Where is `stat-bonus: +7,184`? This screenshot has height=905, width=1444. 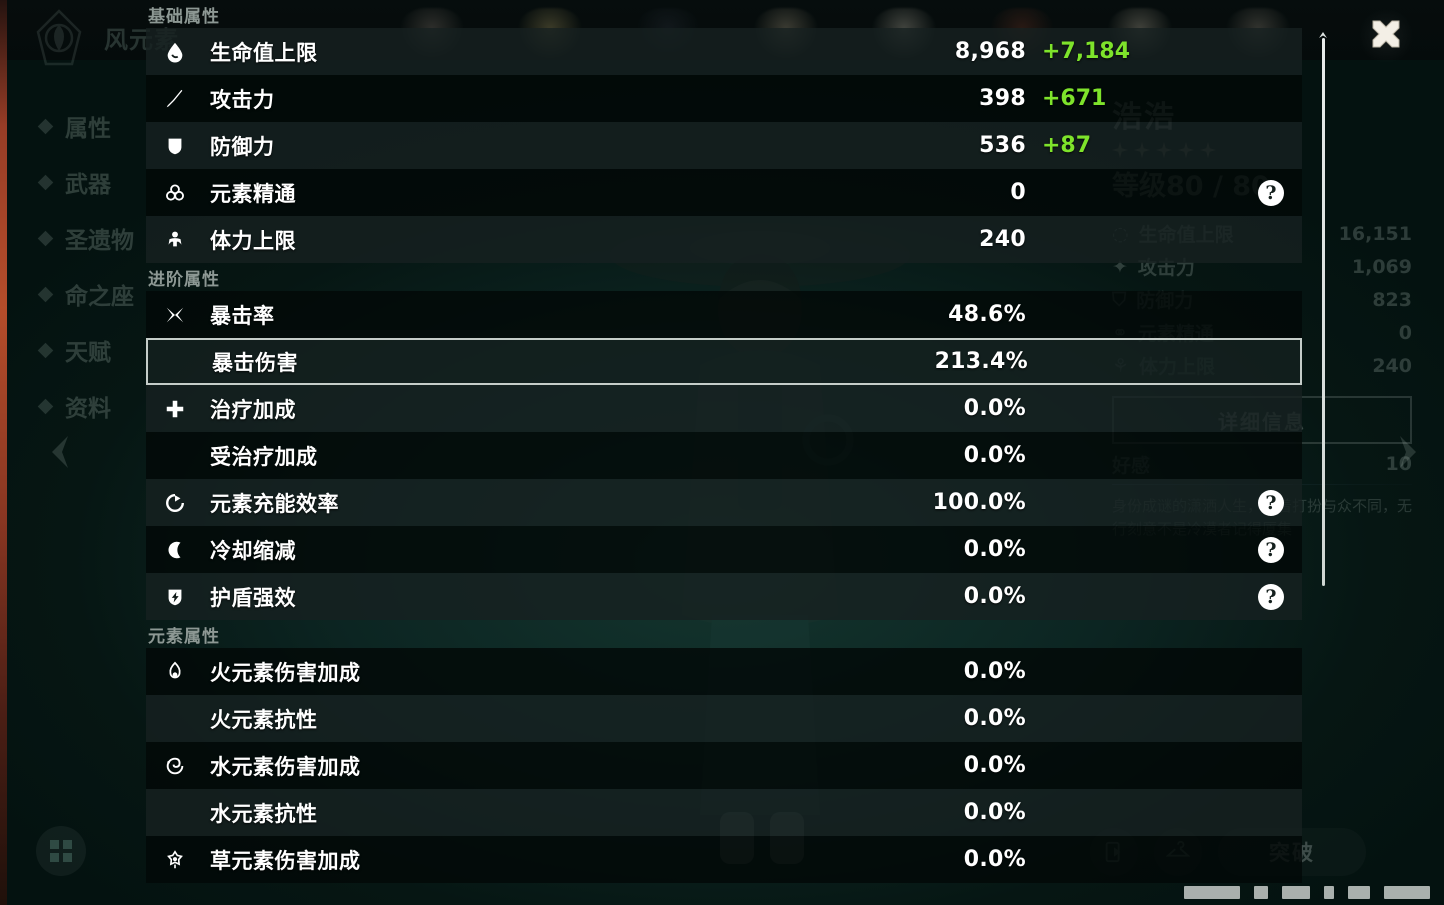 stat-bonus: +7,184 is located at coordinates (1086, 51).